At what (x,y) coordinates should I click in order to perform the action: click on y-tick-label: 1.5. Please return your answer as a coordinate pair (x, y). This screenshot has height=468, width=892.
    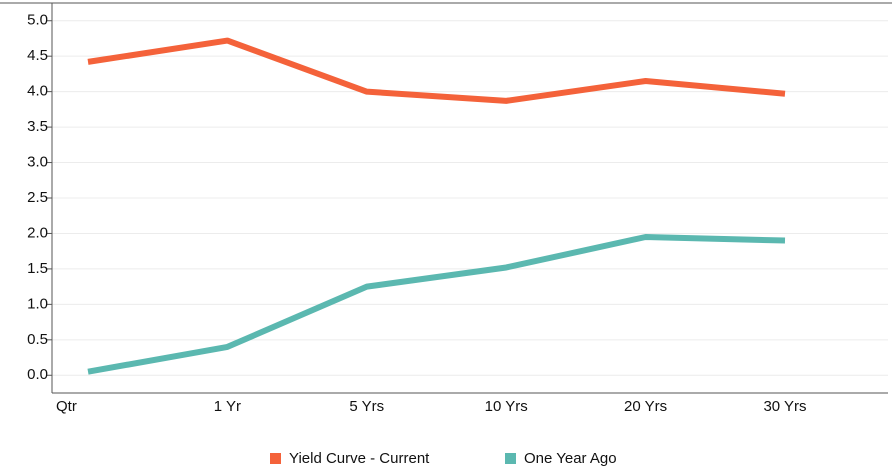
    Looking at the image, I should click on (37, 268).